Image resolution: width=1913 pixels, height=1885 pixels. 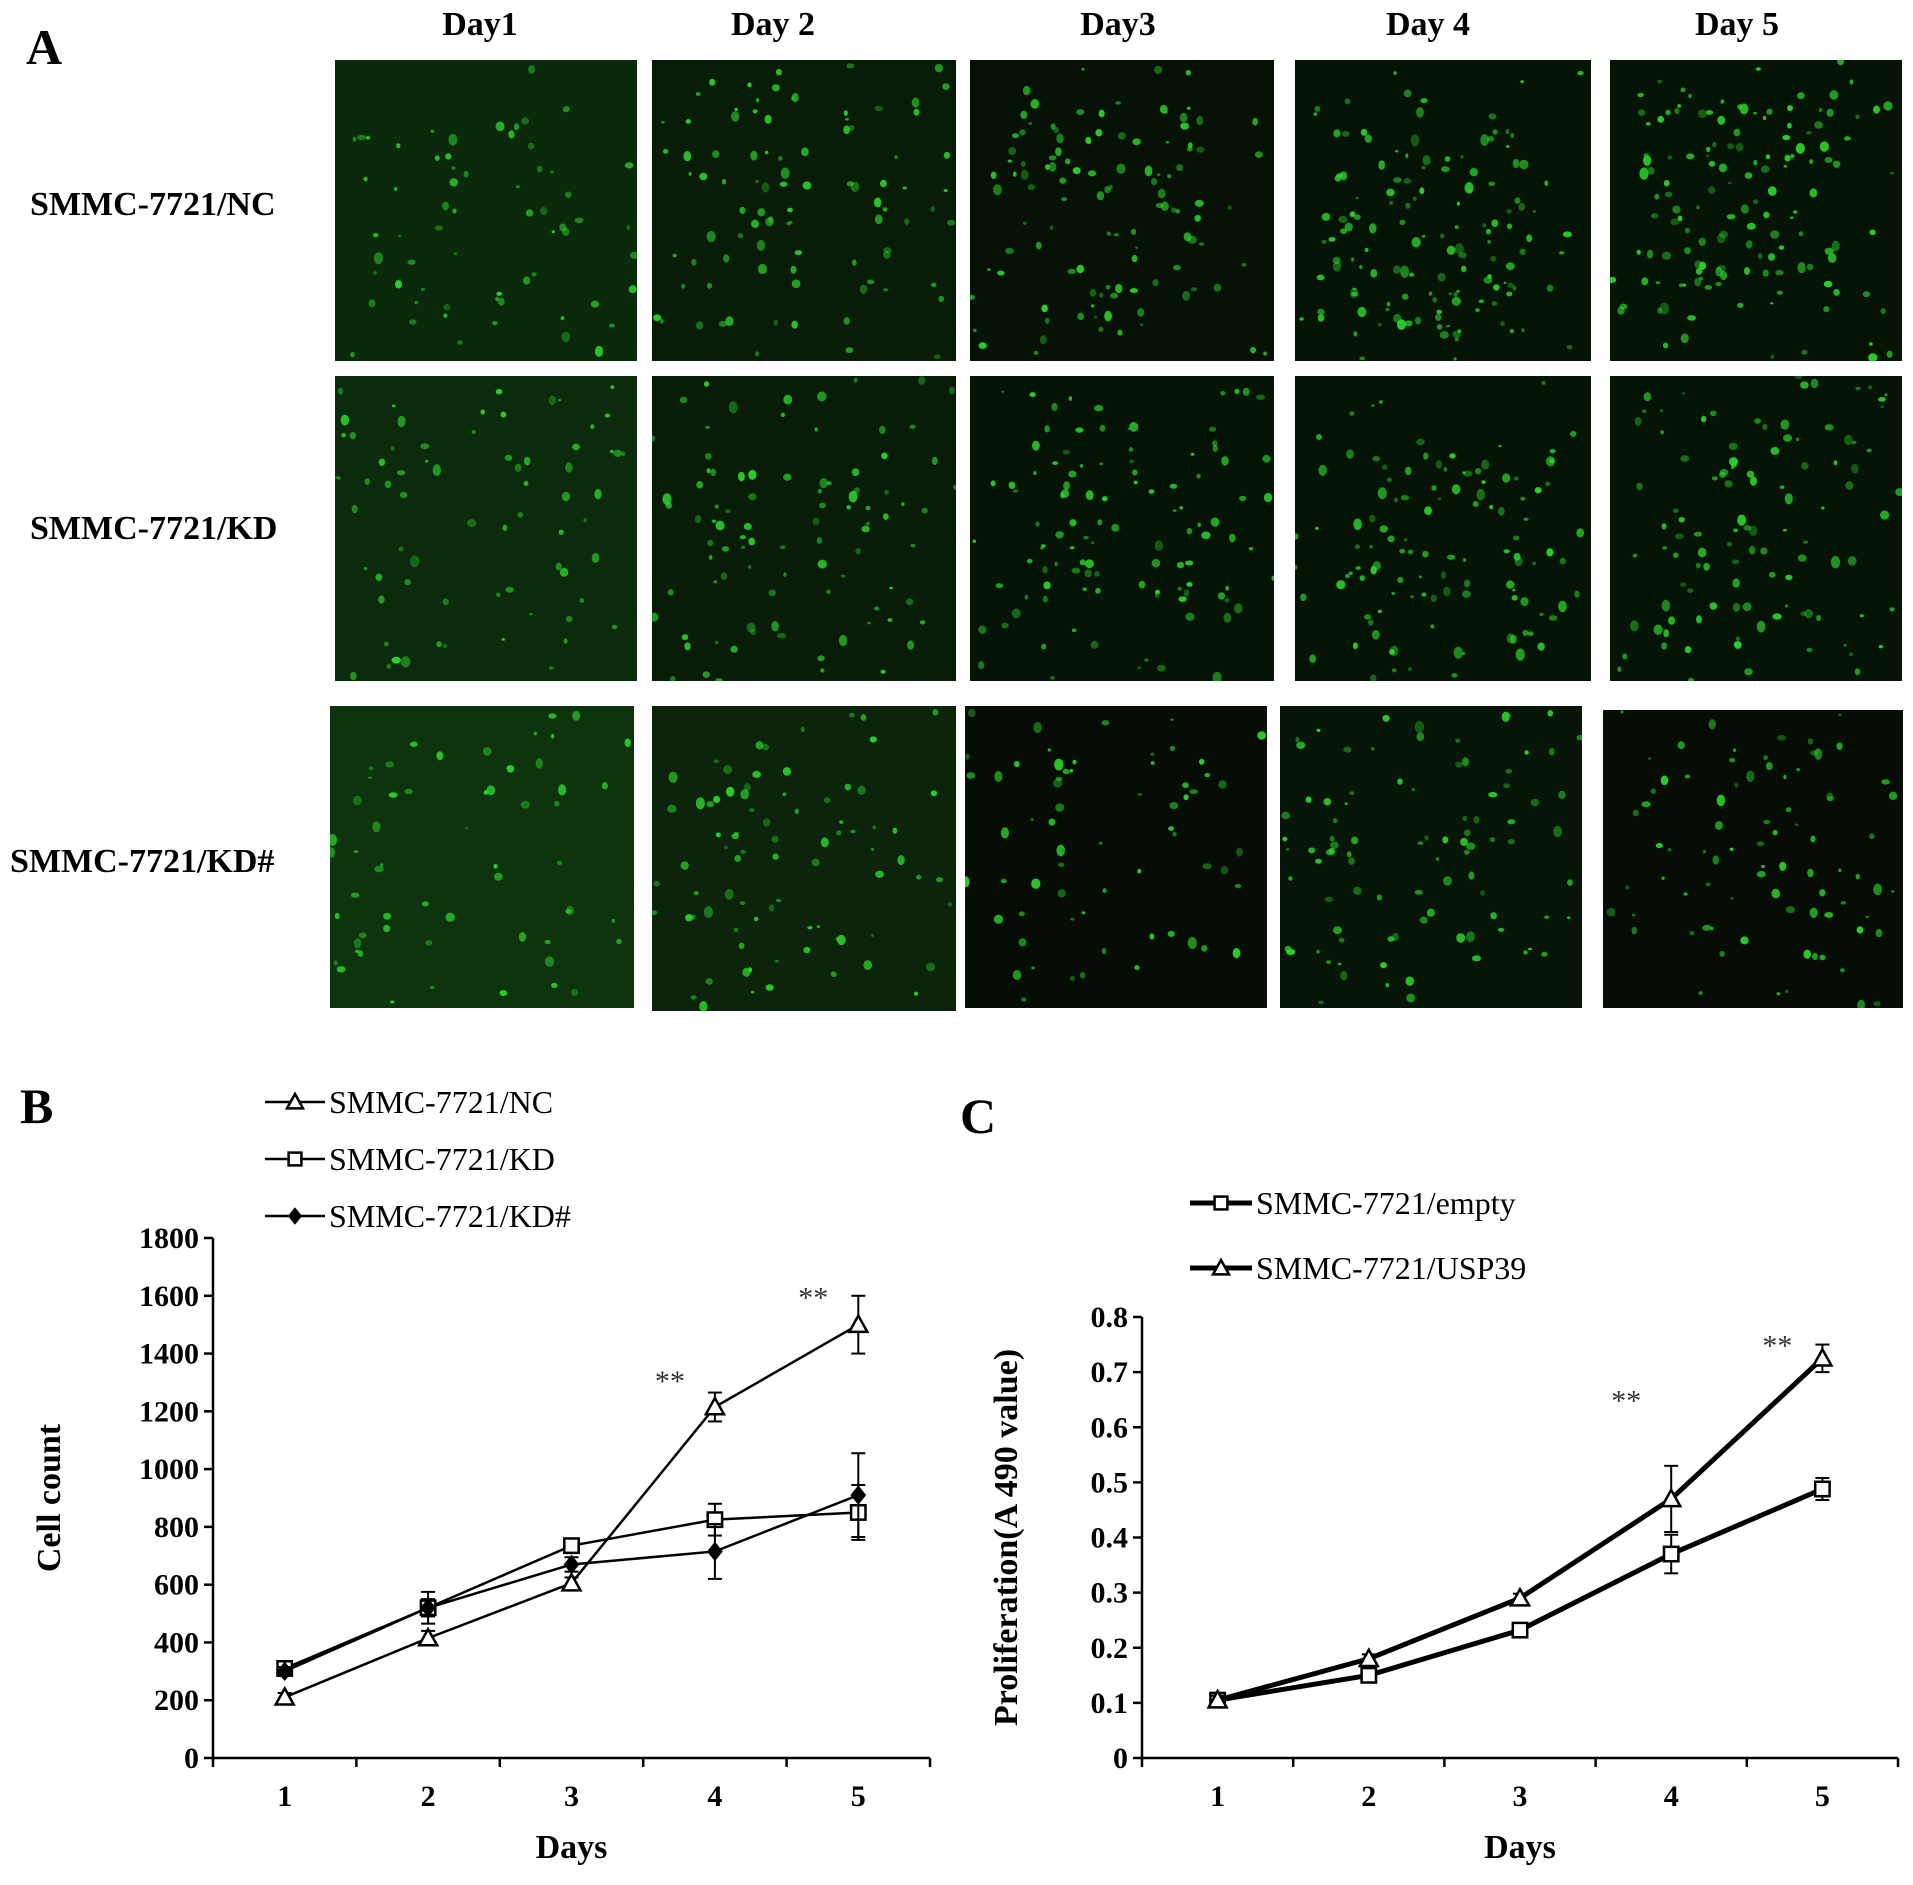 What do you see at coordinates (295, 1100) in the screenshot?
I see `legend-marker` at bounding box center [295, 1100].